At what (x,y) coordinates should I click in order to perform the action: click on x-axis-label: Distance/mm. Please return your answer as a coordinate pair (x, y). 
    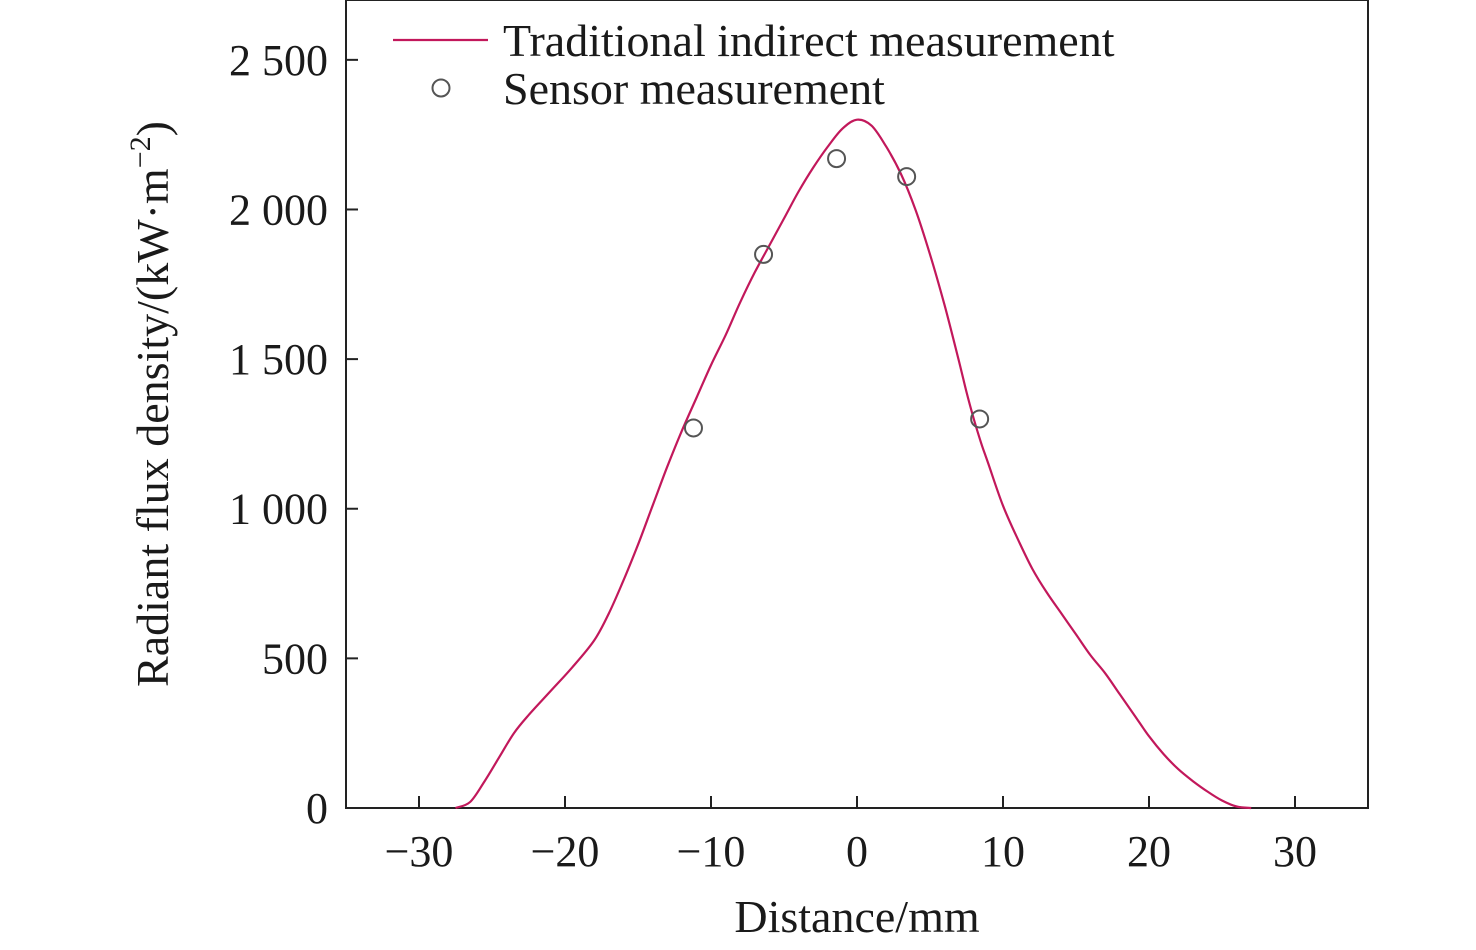
    Looking at the image, I should click on (856, 916).